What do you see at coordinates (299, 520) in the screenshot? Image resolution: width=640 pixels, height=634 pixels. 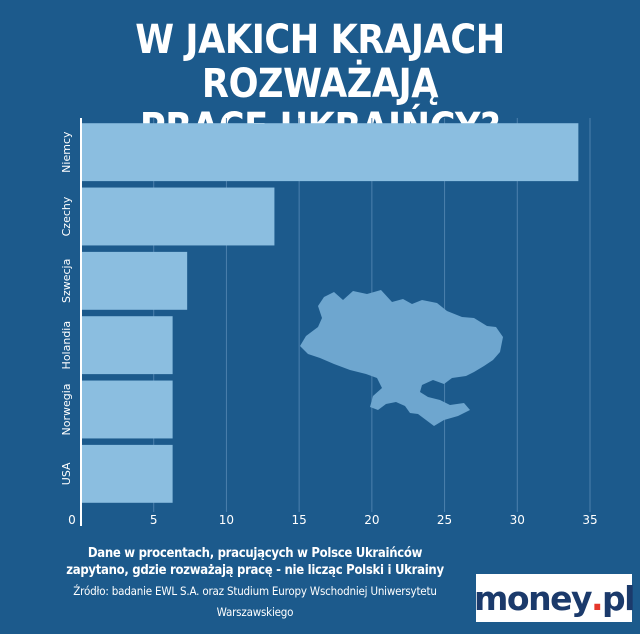 I see `x-tick-label-15: 15` at bounding box center [299, 520].